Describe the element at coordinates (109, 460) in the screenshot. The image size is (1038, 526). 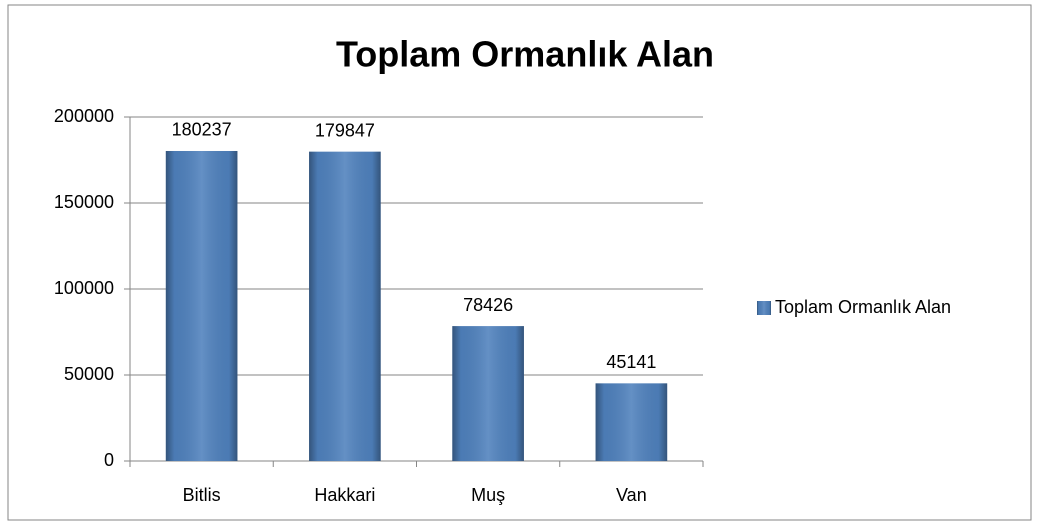
I see `y-tick-label: 0` at that location.